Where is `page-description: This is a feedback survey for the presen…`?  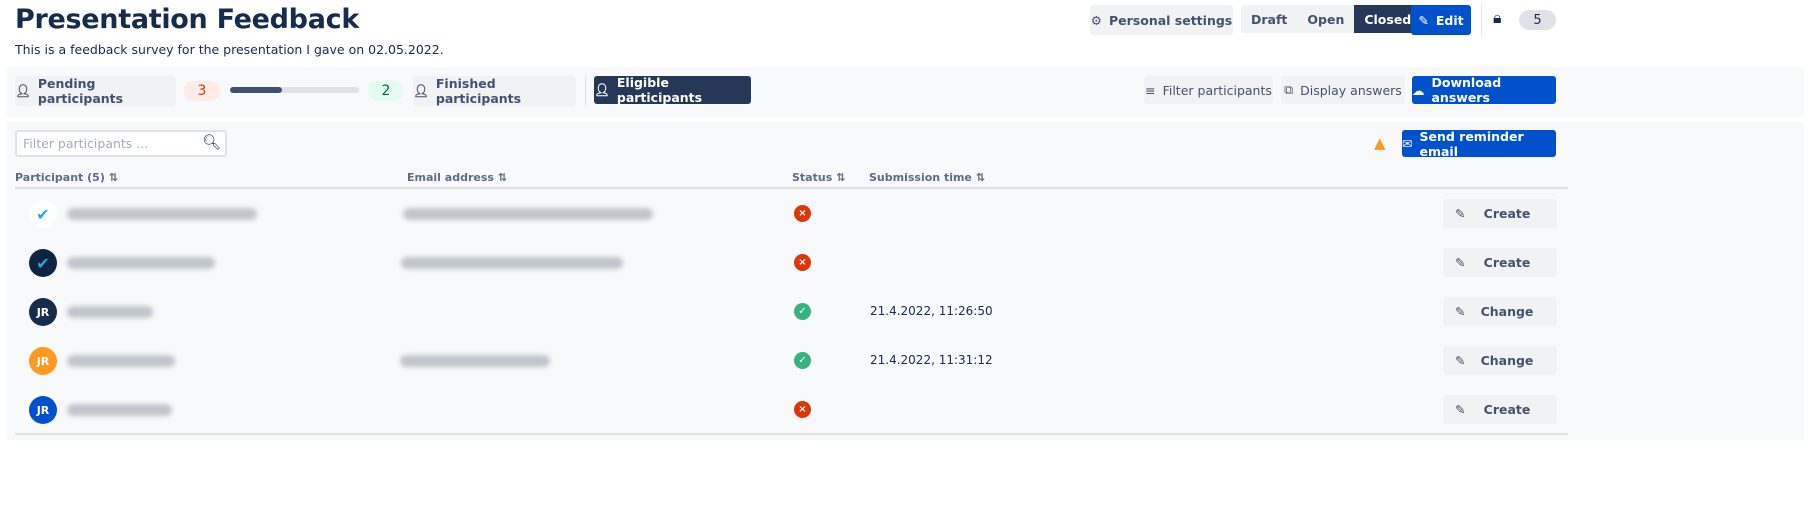 page-description: This is a feedback survey for the presen… is located at coordinates (229, 49).